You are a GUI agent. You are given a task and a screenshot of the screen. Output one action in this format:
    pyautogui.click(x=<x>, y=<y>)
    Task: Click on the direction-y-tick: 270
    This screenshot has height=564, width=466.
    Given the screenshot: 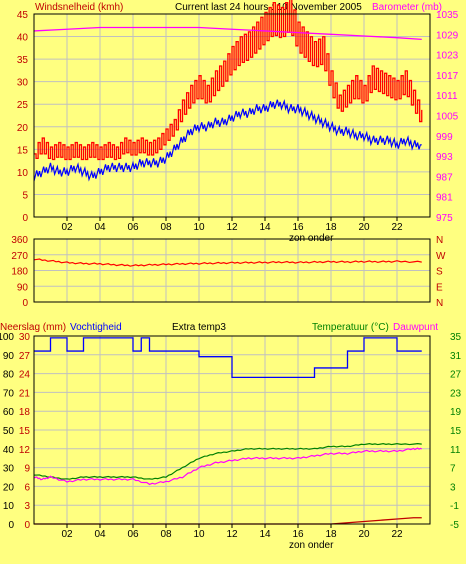 What is the action you would take?
    pyautogui.click(x=19, y=256)
    